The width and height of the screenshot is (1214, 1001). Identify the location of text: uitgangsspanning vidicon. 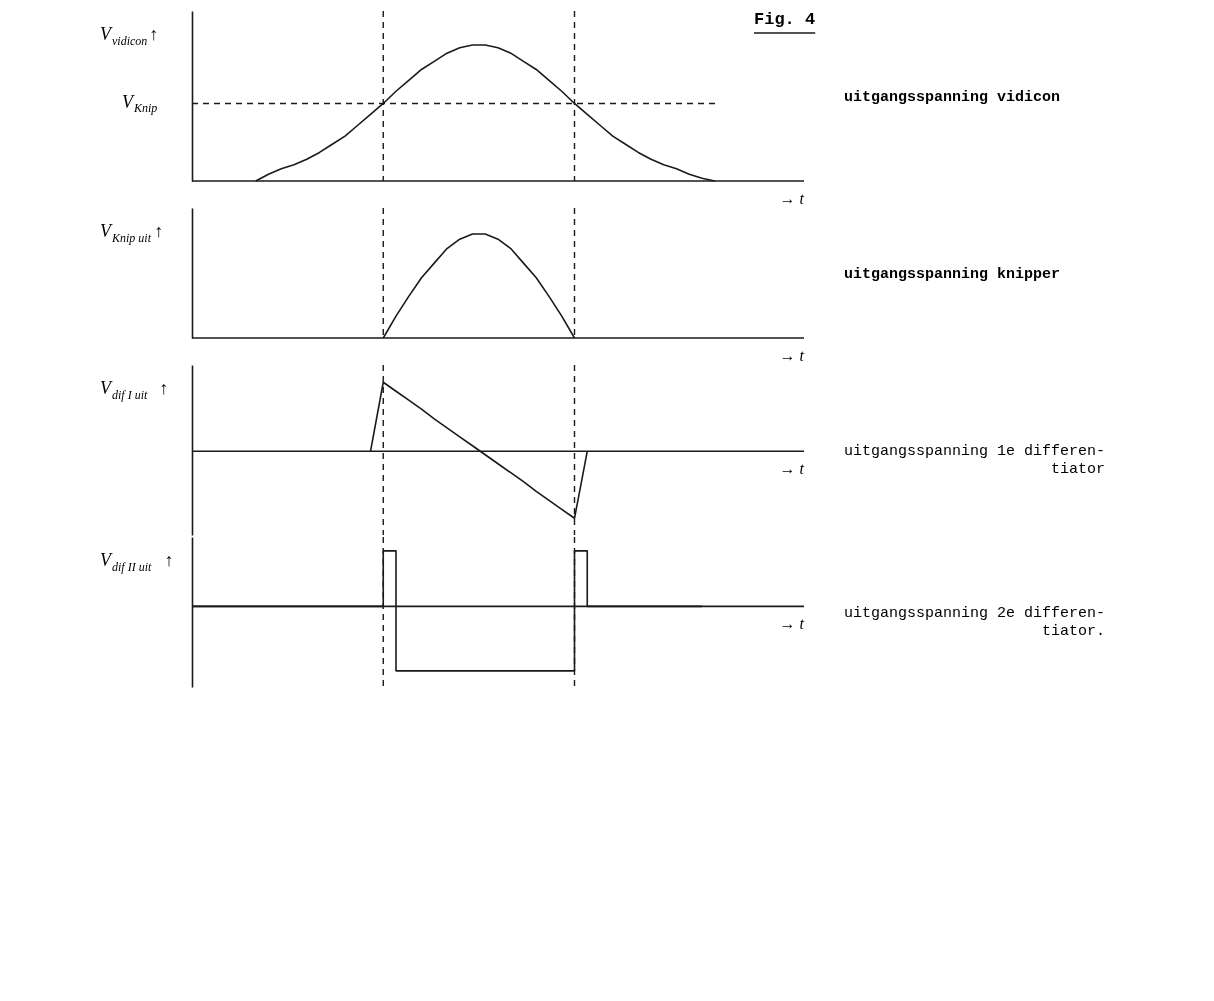
(952, 97).